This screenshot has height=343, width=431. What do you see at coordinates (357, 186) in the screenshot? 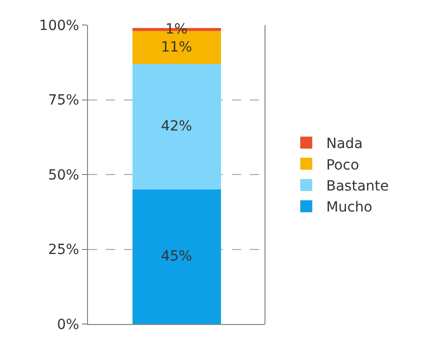
I see `legend-label: Bastante` at bounding box center [357, 186].